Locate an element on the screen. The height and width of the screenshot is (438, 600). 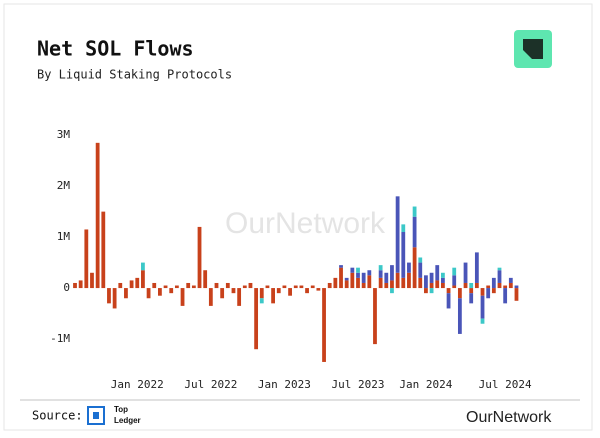
chart-subtitle: By Liquid Staking Protocols is located at coordinates (134, 75).